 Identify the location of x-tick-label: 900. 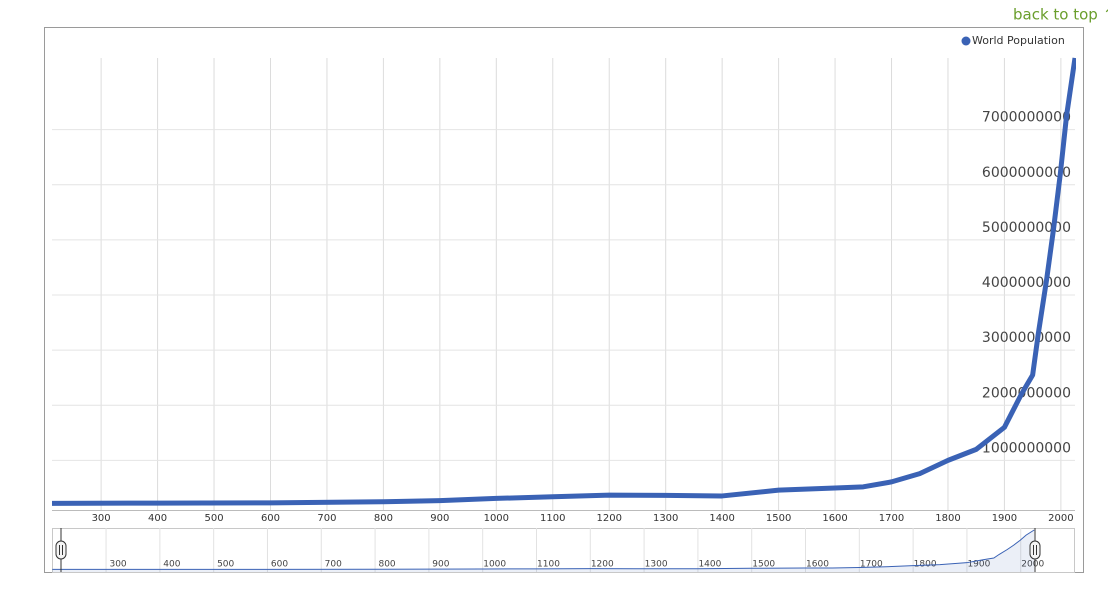
(439, 518).